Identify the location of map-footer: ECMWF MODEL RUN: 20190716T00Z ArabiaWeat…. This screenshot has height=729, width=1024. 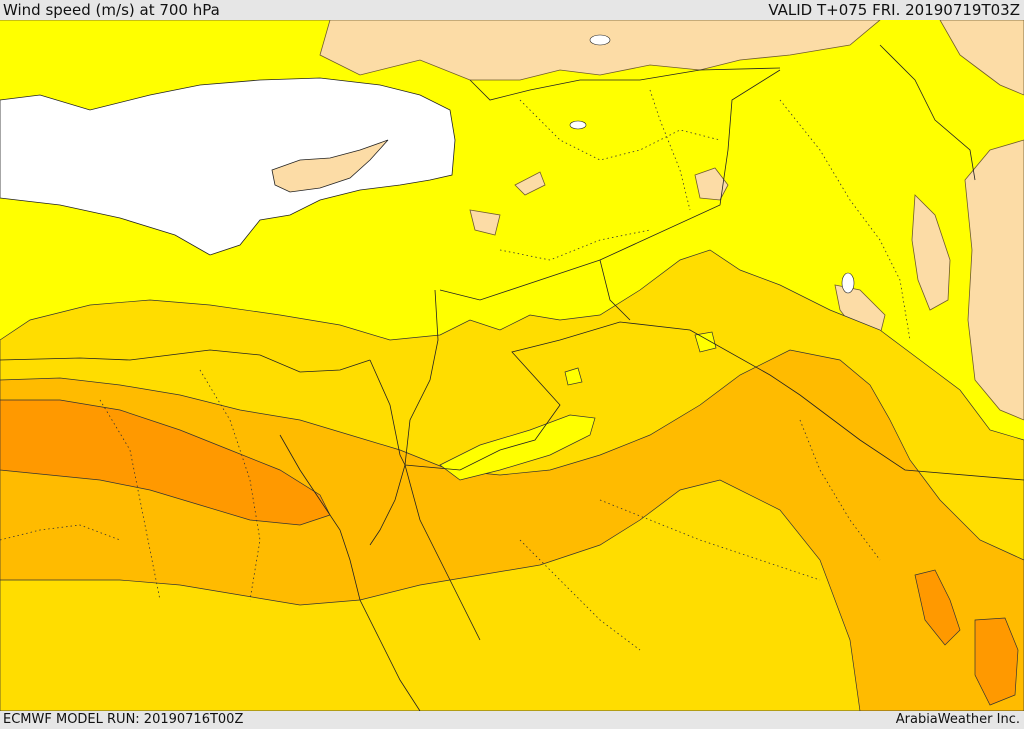
(512, 720).